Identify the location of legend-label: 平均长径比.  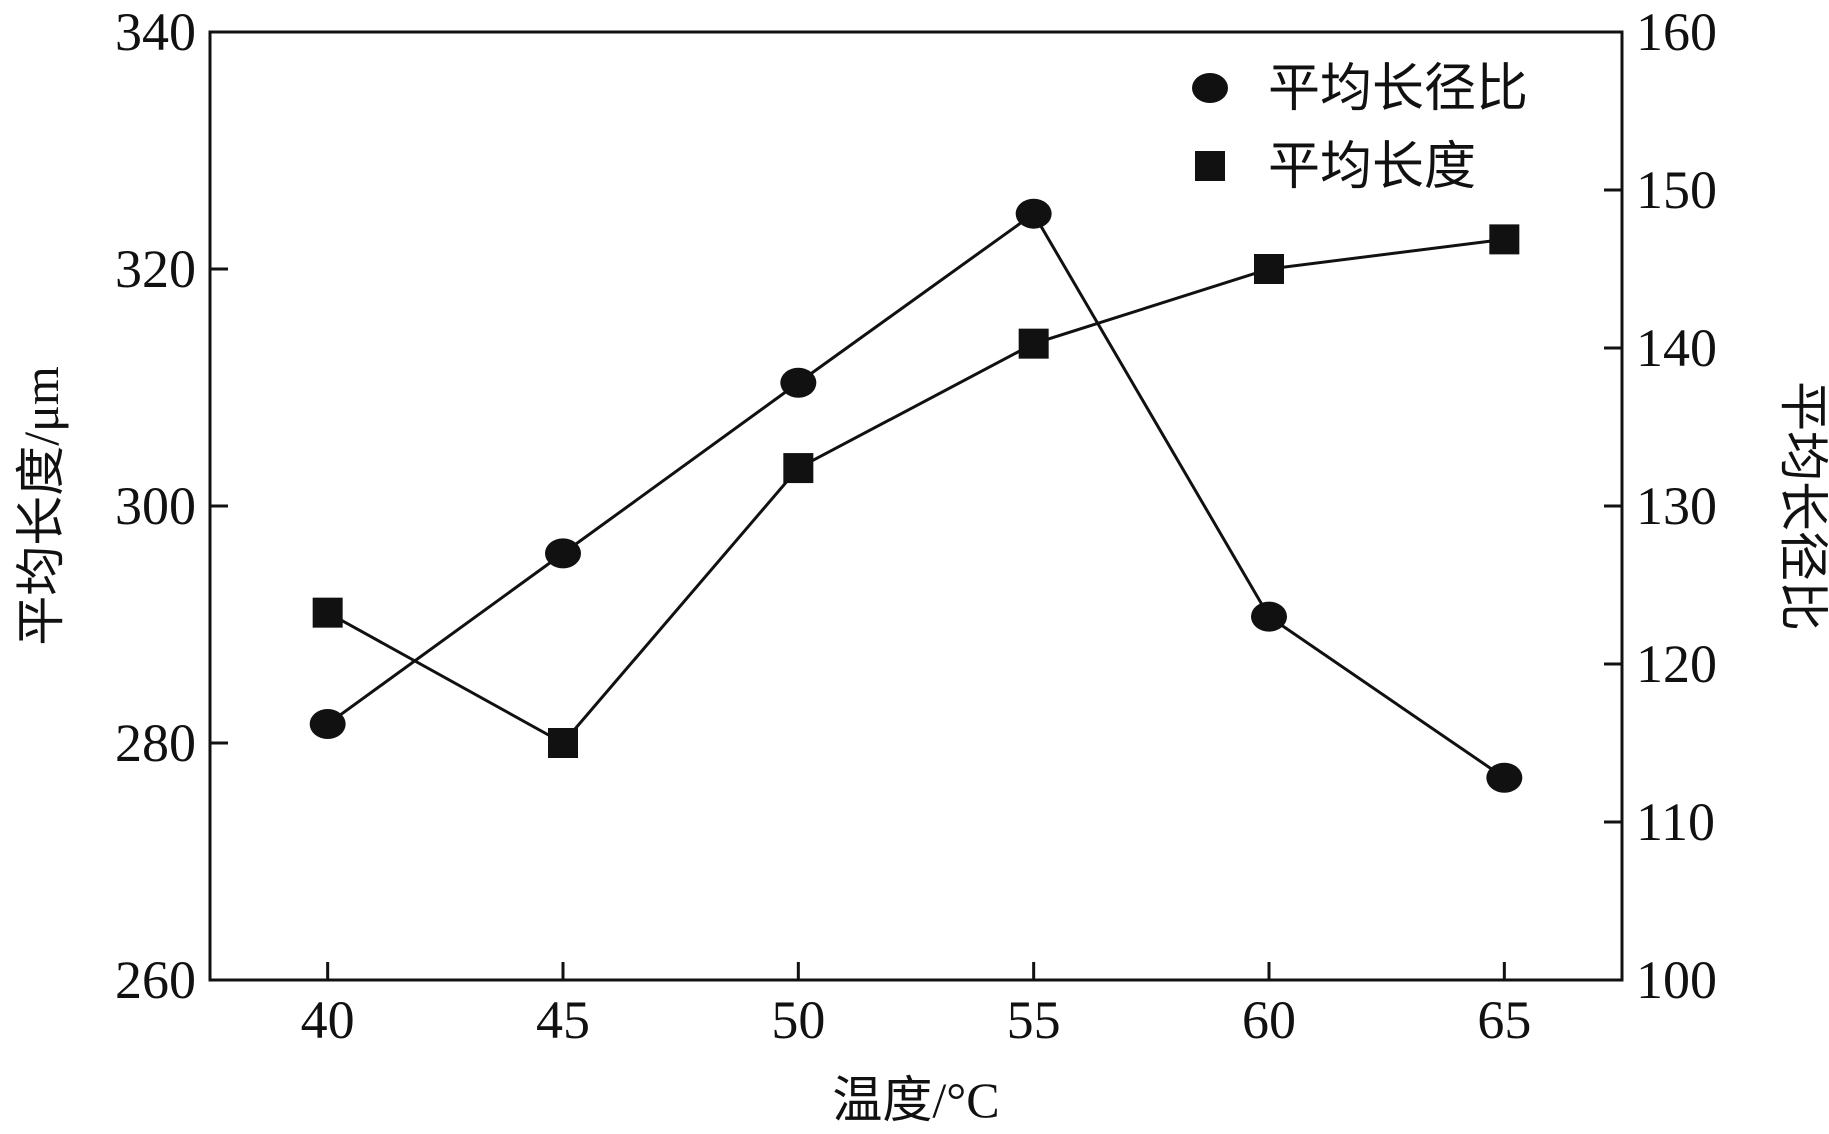
(1398, 89).